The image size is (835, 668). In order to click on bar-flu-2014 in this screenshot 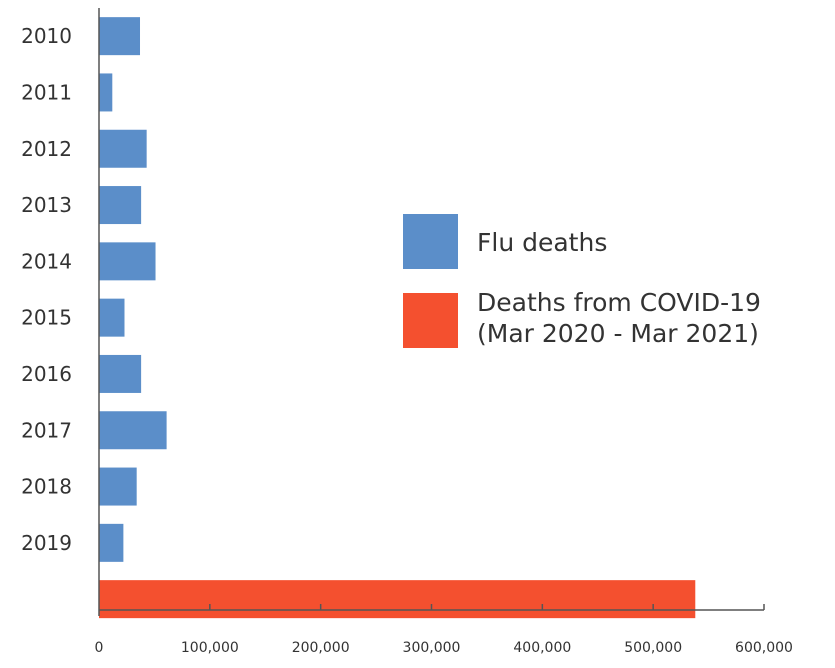, I will do `click(127, 261)`.